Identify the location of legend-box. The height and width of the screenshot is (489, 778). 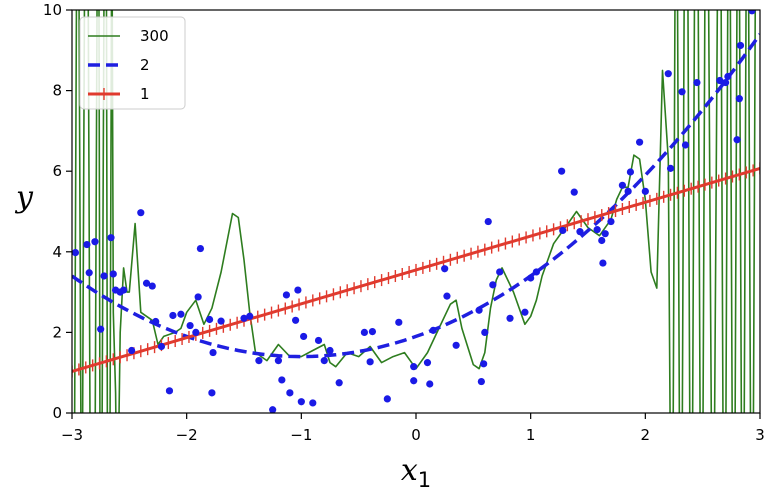
(132, 63).